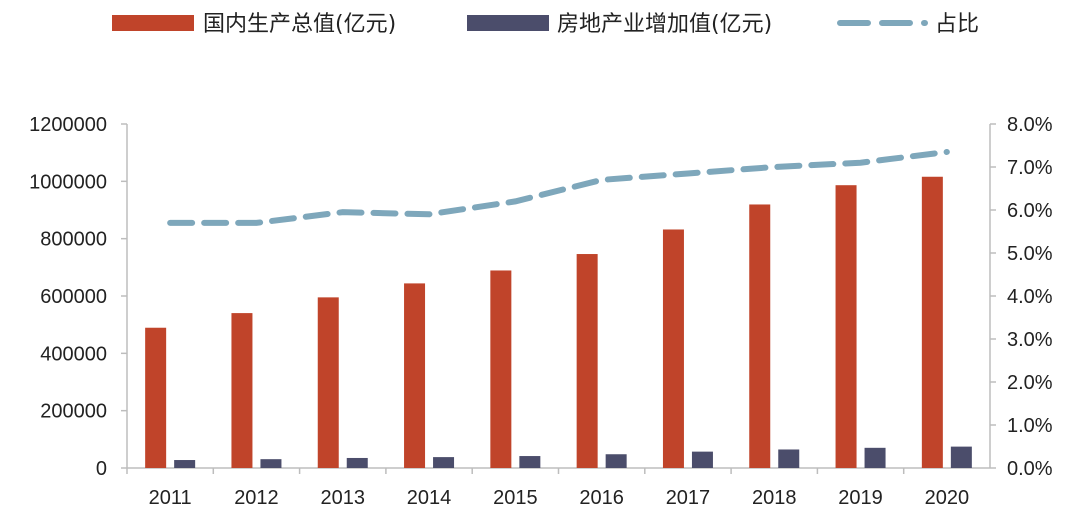 The image size is (1080, 512). I want to click on gdp-bar-2017, so click(673, 348).